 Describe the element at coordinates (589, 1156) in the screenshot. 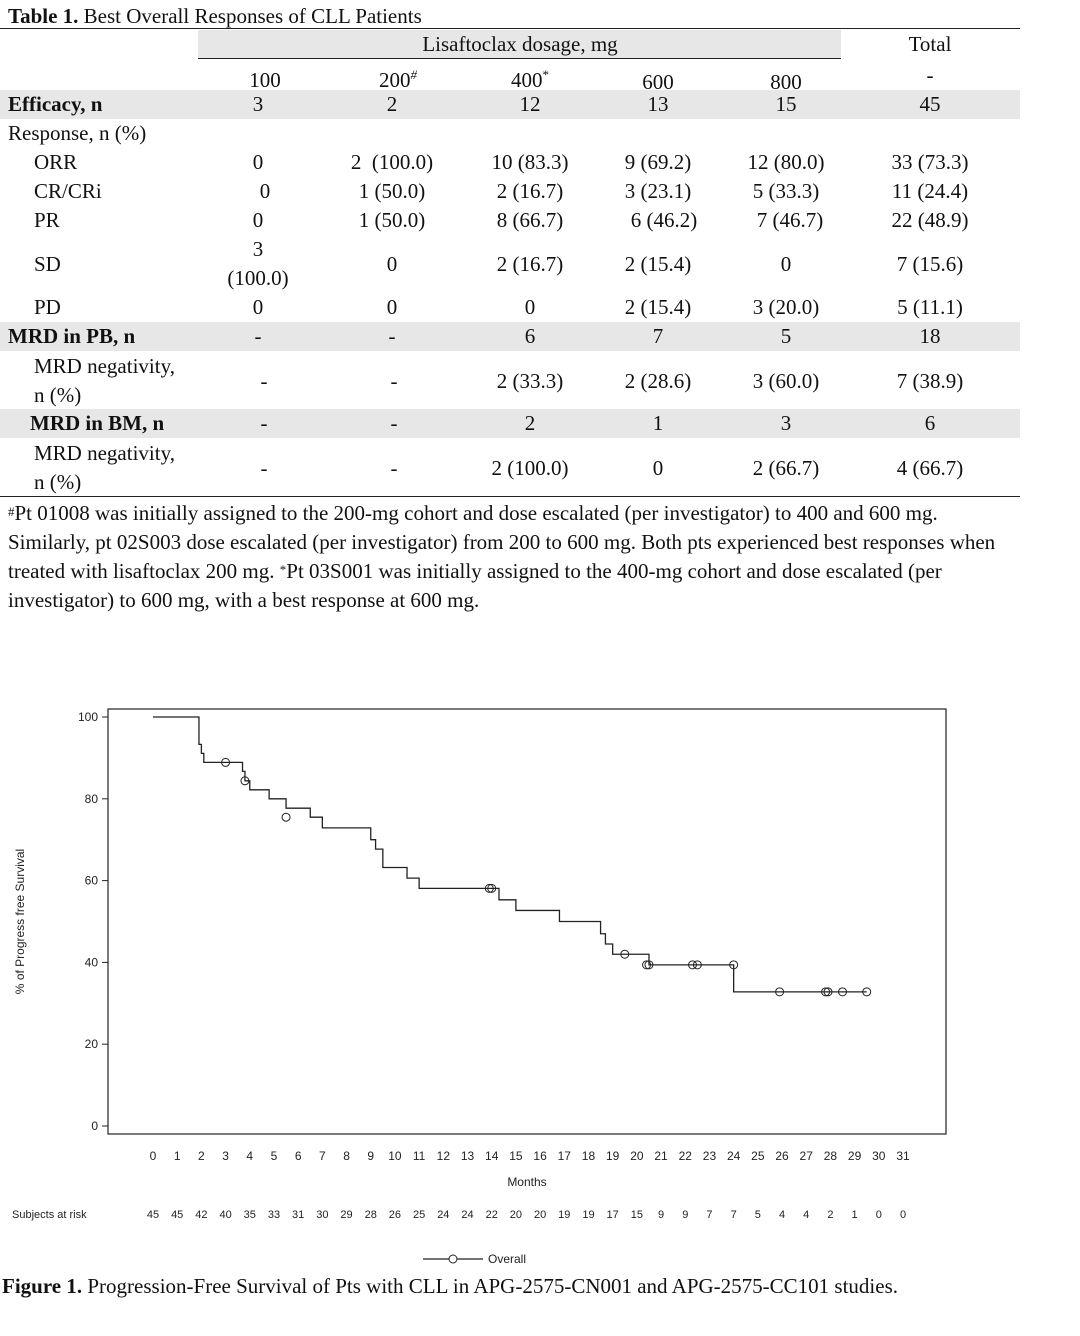

I see `x-tick-label: 18` at that location.